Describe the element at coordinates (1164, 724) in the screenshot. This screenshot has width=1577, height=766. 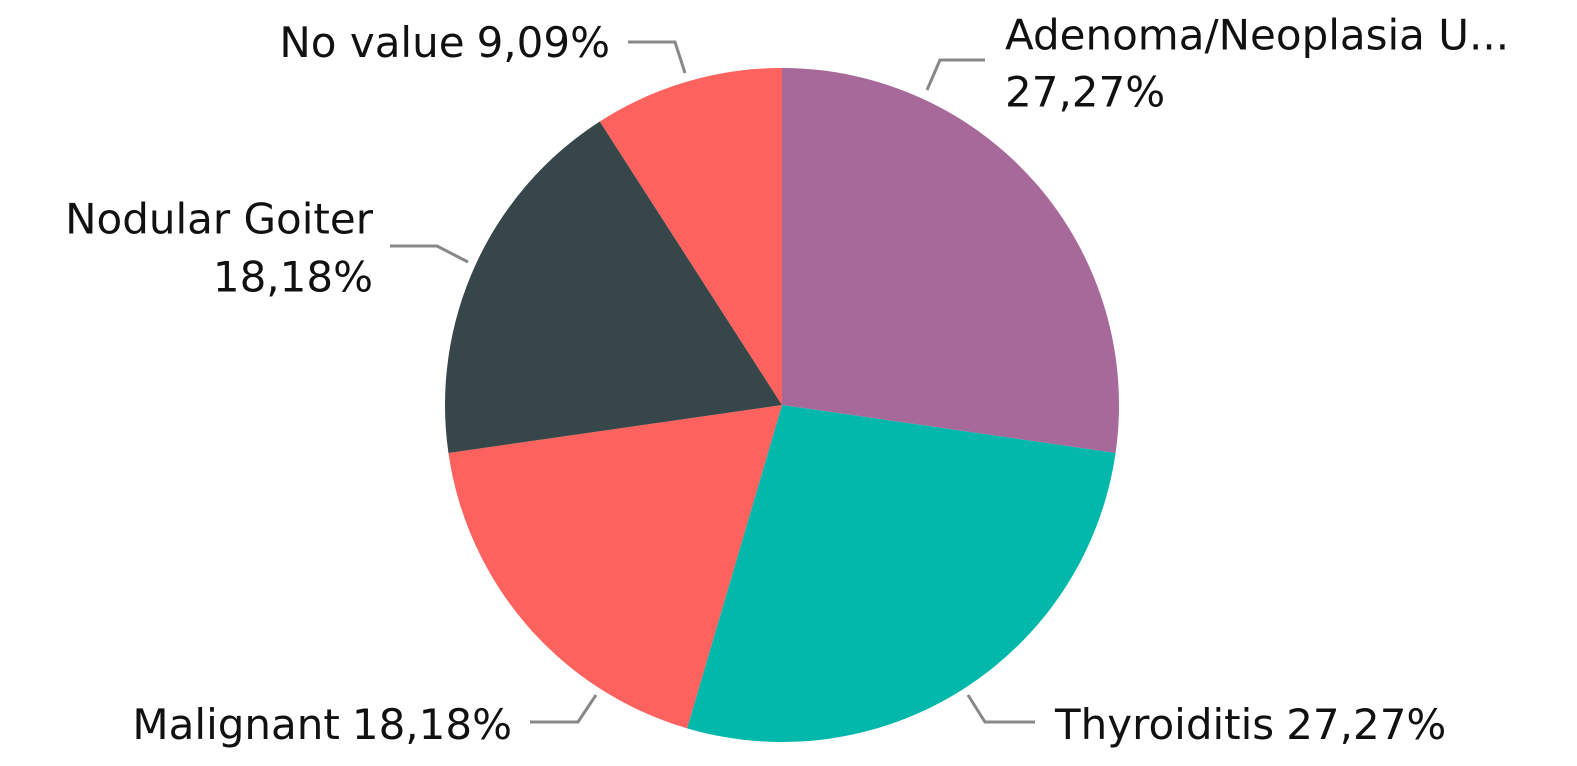
I see `slice-label: Thyroiditis` at that location.